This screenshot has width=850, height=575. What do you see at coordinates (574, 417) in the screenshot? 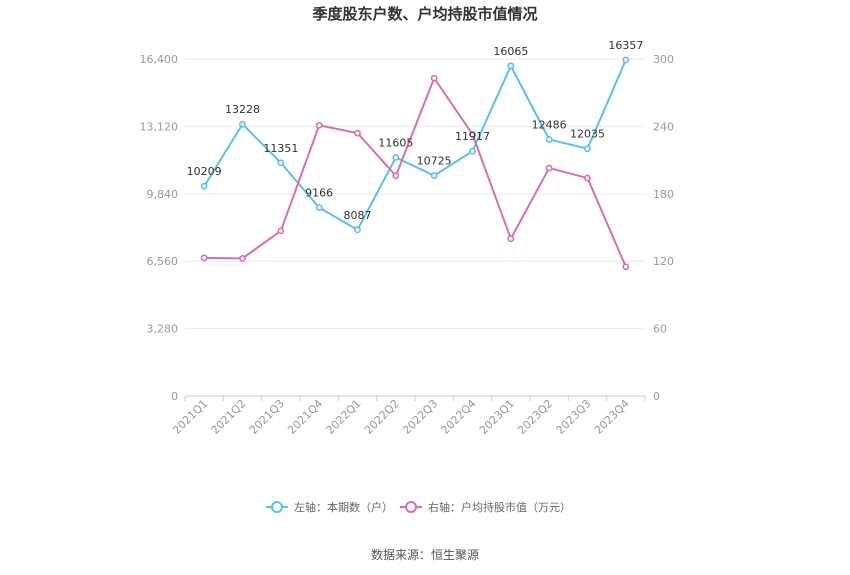
I see `x-axis-tick-label: 2023Q3` at bounding box center [574, 417].